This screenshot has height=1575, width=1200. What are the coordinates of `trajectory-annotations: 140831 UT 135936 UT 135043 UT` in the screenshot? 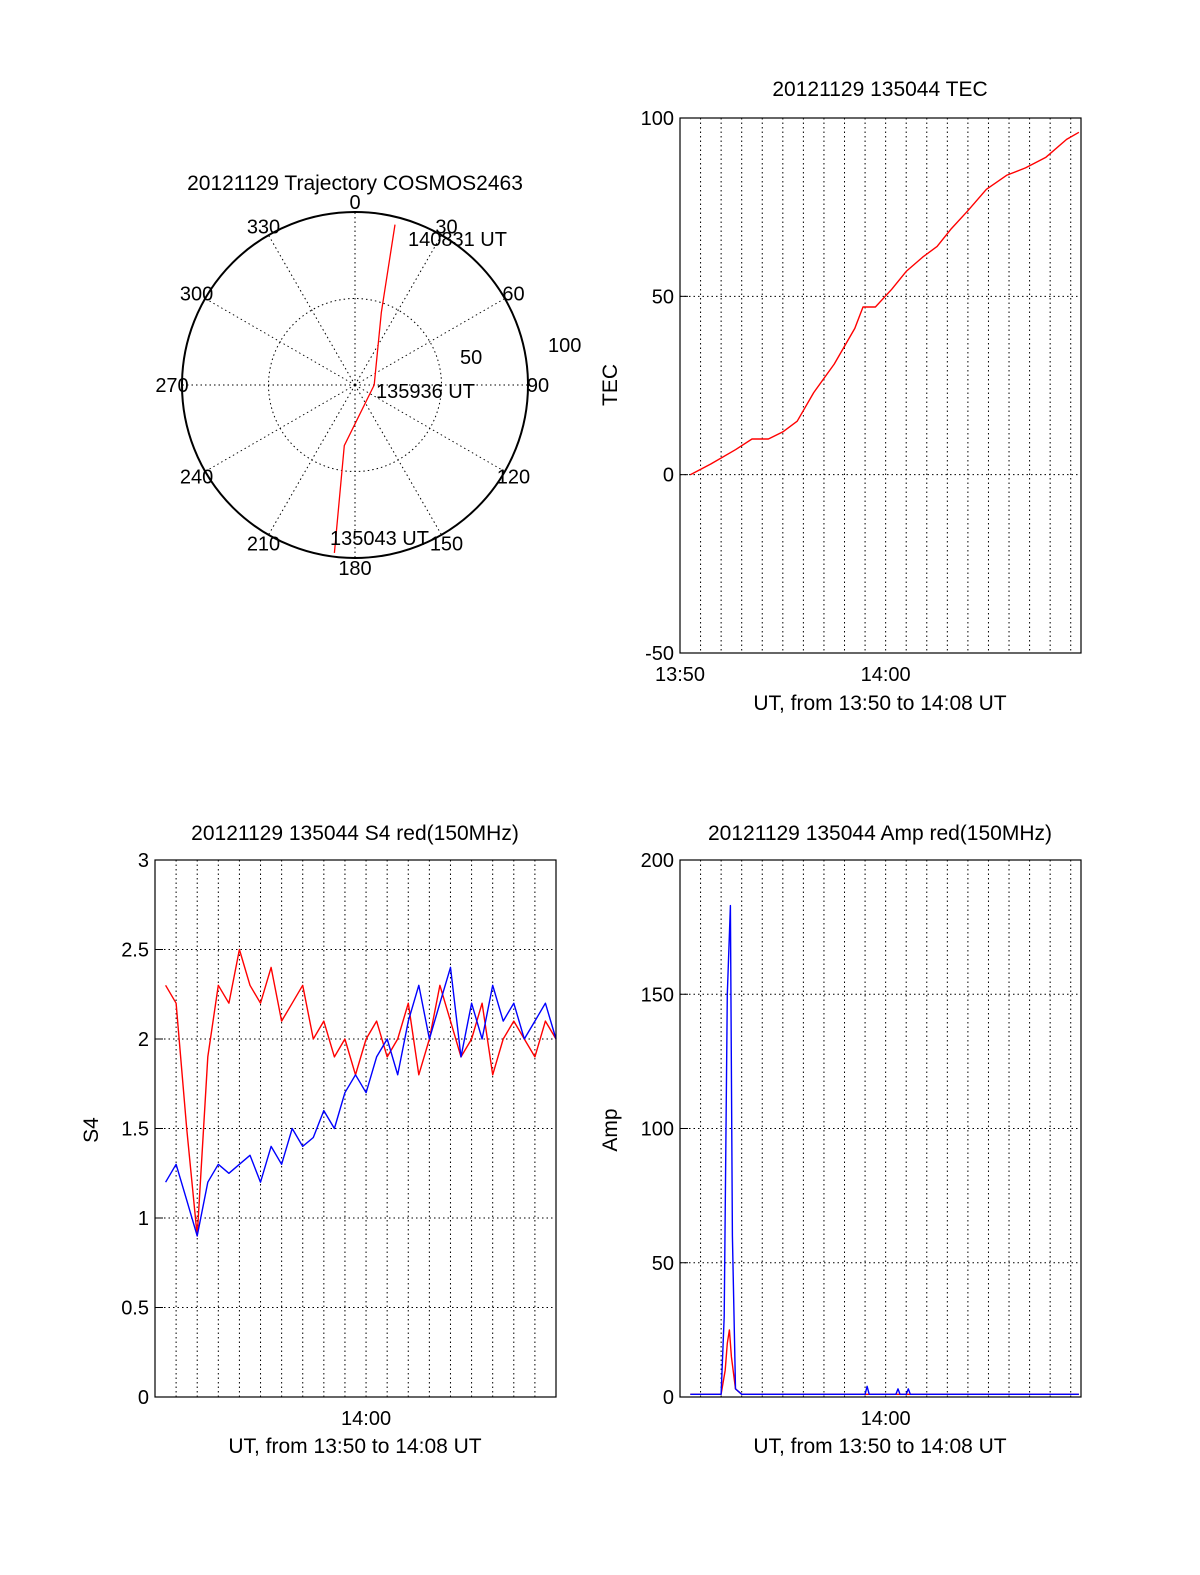 It's located at (418, 389).